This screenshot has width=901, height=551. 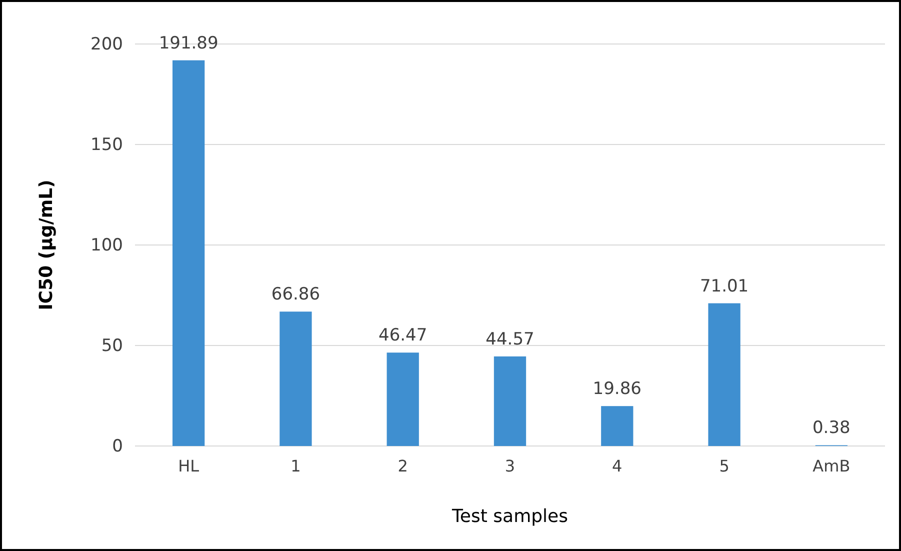 What do you see at coordinates (403, 466) in the screenshot?
I see `x-tick-label: 2` at bounding box center [403, 466].